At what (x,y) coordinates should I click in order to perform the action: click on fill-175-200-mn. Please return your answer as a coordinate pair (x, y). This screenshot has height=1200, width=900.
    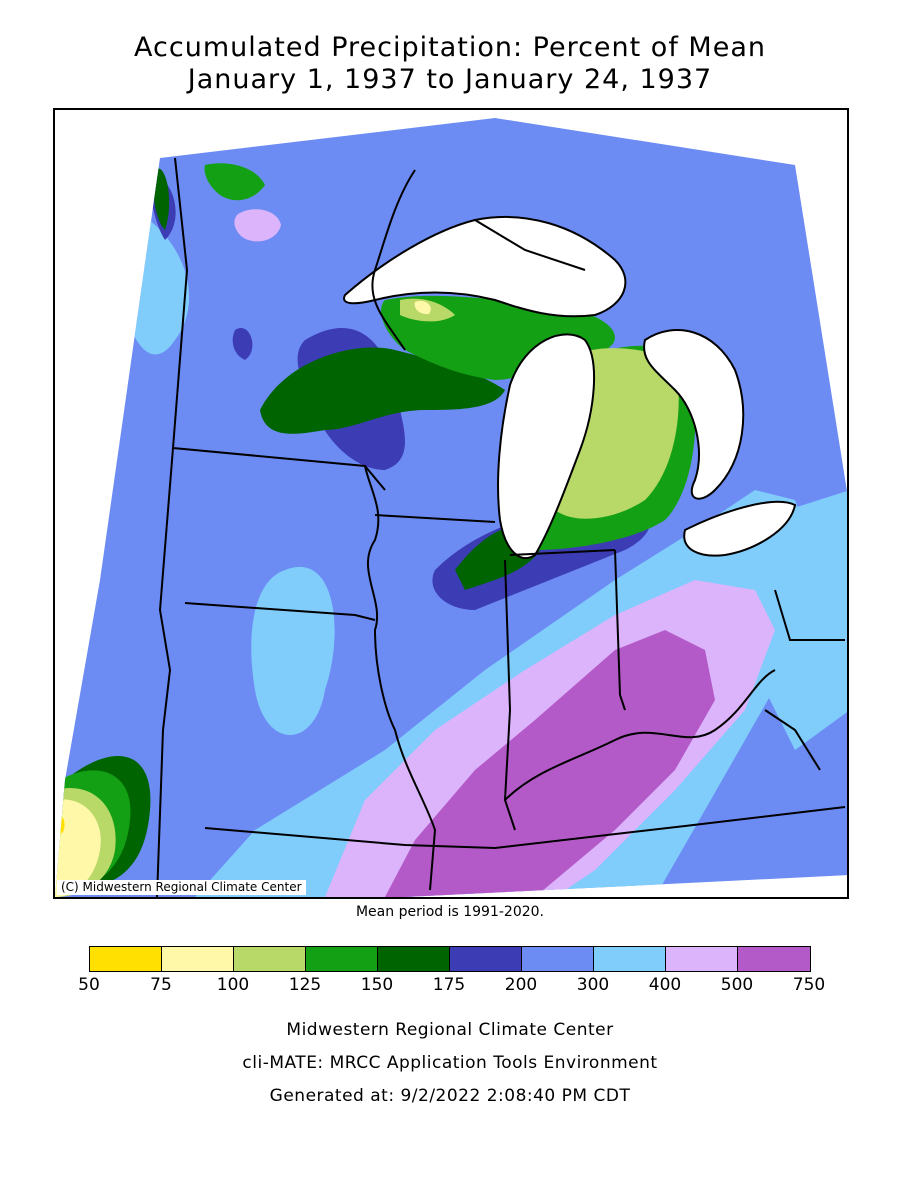
    Looking at the image, I should click on (242, 343).